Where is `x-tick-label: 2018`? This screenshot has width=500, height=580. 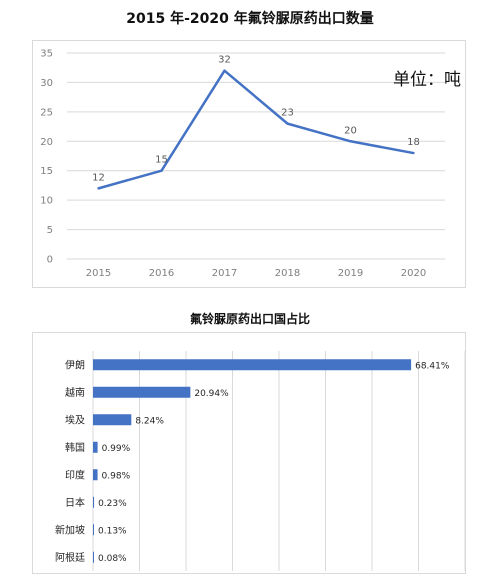 x-tick-label: 2018 is located at coordinates (287, 273).